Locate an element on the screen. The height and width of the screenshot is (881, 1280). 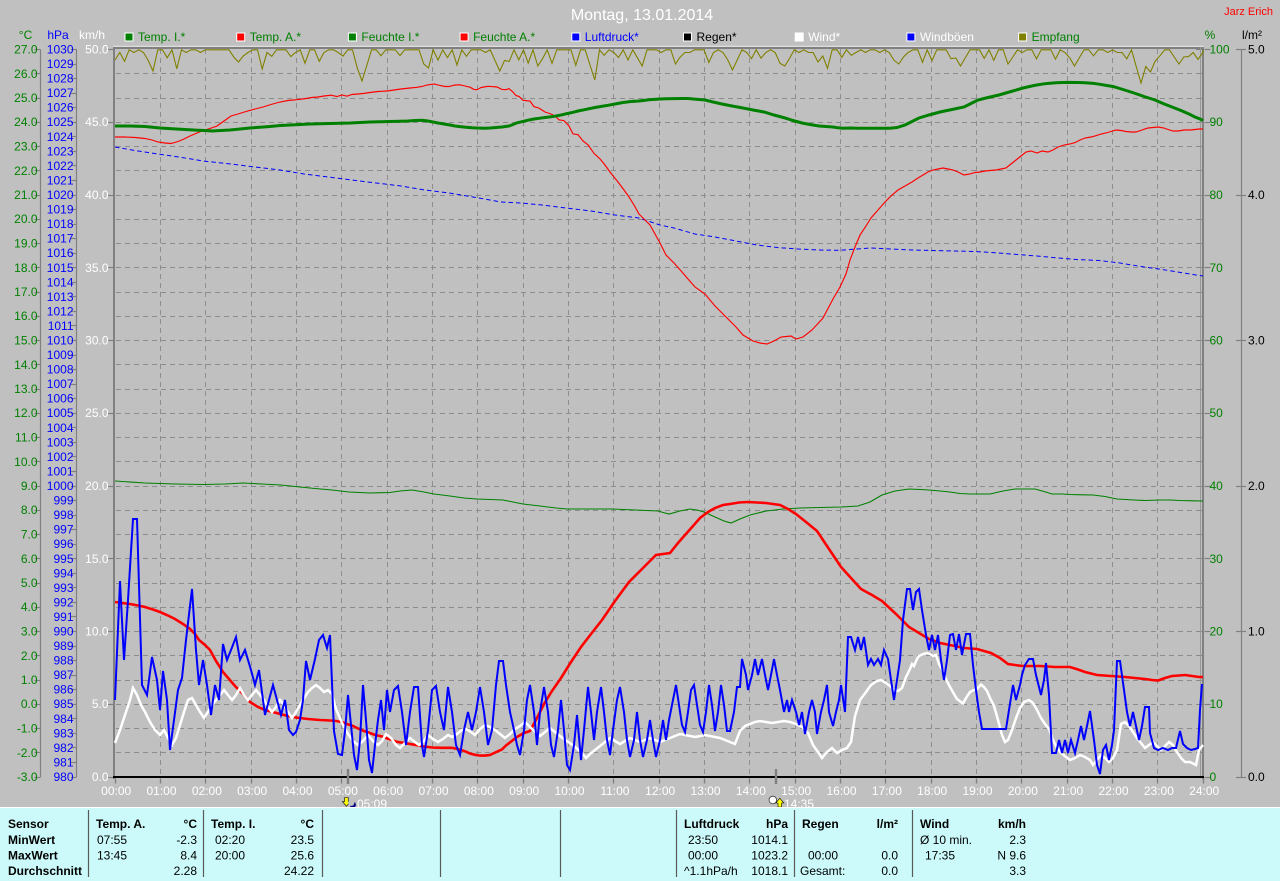
svg-text: 18:00 is located at coordinates (932, 791).